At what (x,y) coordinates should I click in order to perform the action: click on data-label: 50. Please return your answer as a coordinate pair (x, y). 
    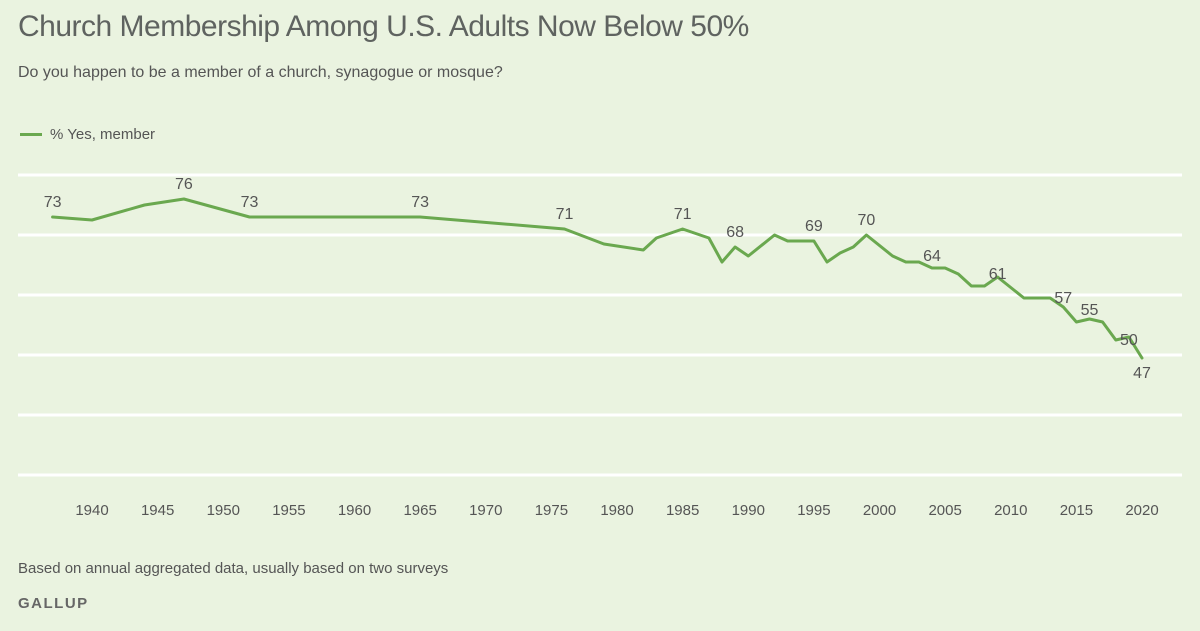
    Looking at the image, I should click on (1129, 340).